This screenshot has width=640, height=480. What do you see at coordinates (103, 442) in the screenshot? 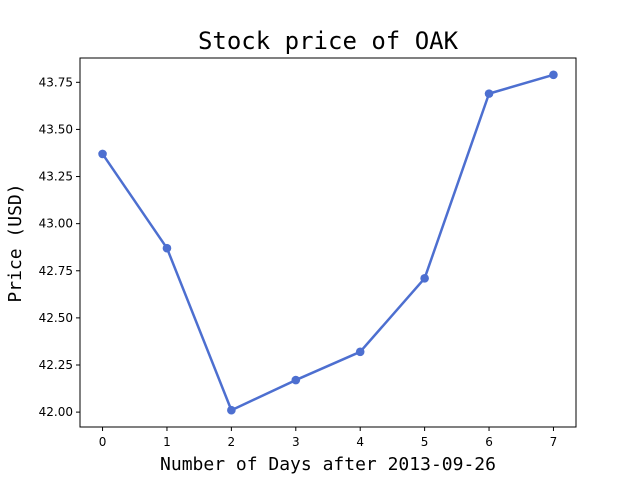
I see `x-tick-label: 0` at bounding box center [103, 442].